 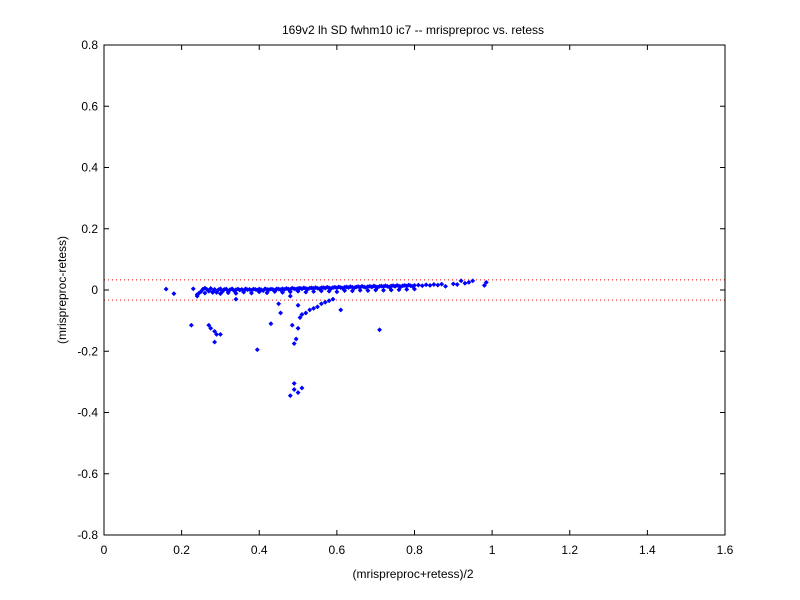 What do you see at coordinates (94, 290) in the screenshot?
I see `y-tick-label: 0` at bounding box center [94, 290].